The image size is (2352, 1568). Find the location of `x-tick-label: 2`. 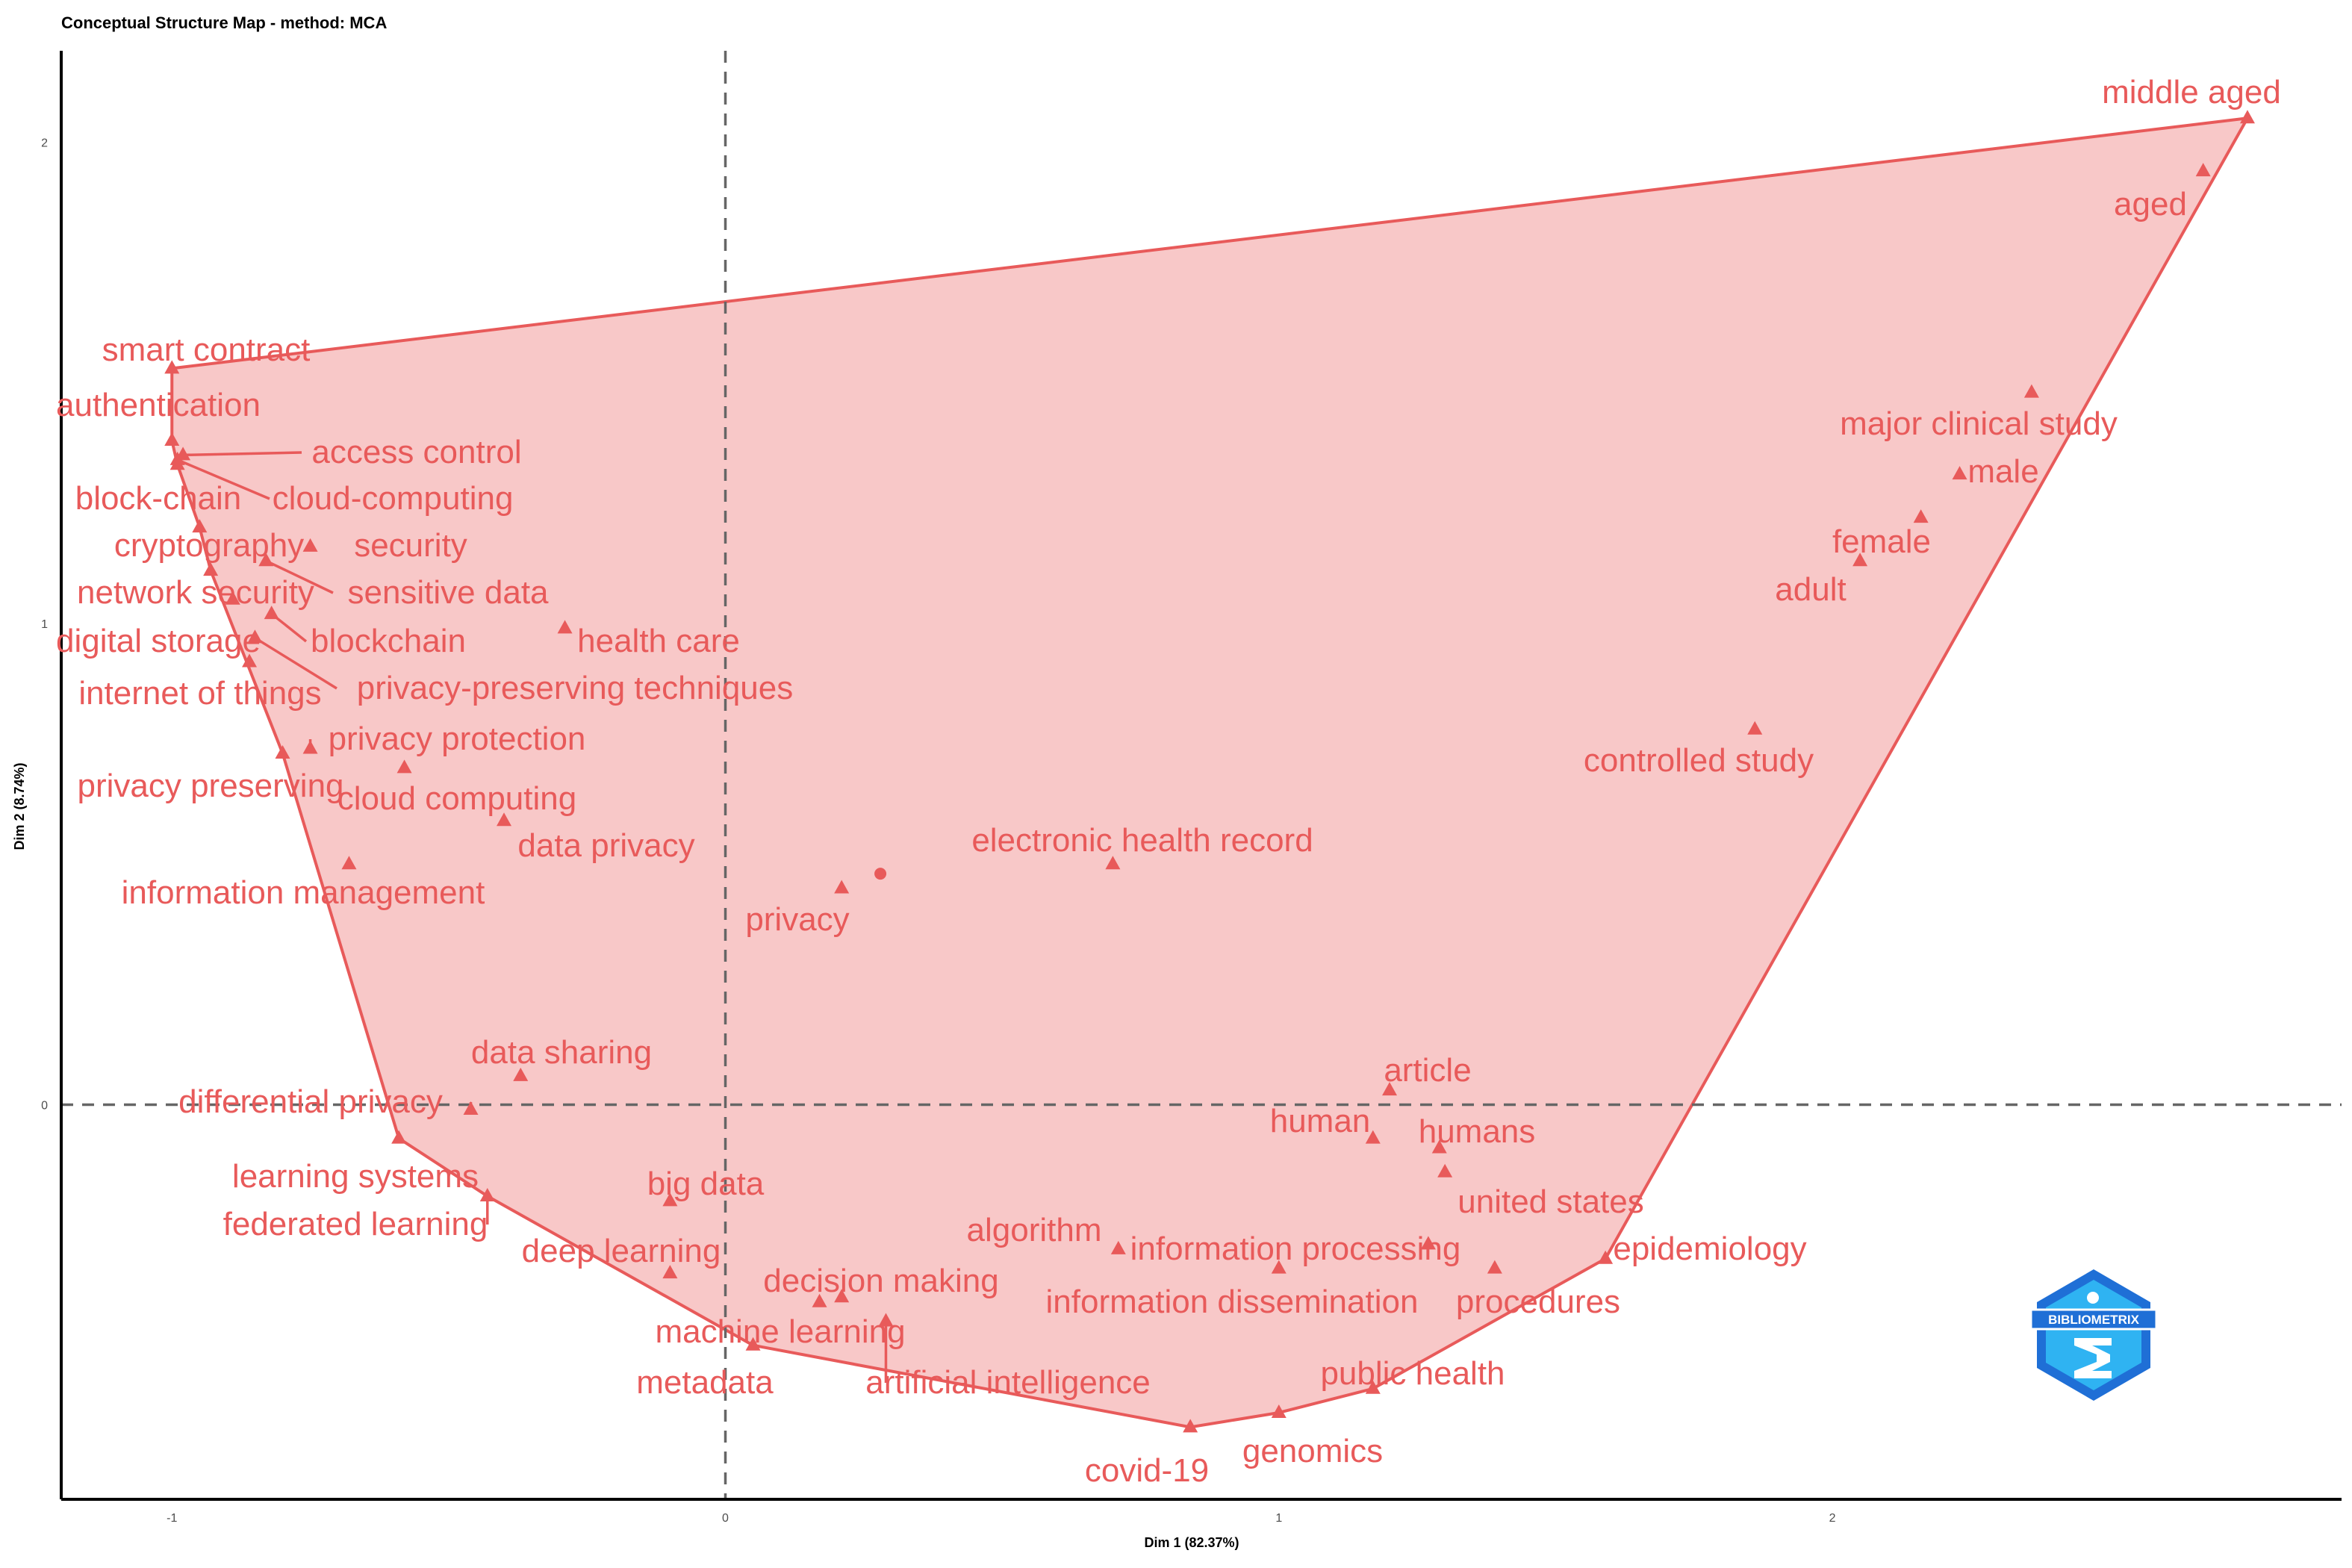

x-tick-label: 2 is located at coordinates (1832, 1518).